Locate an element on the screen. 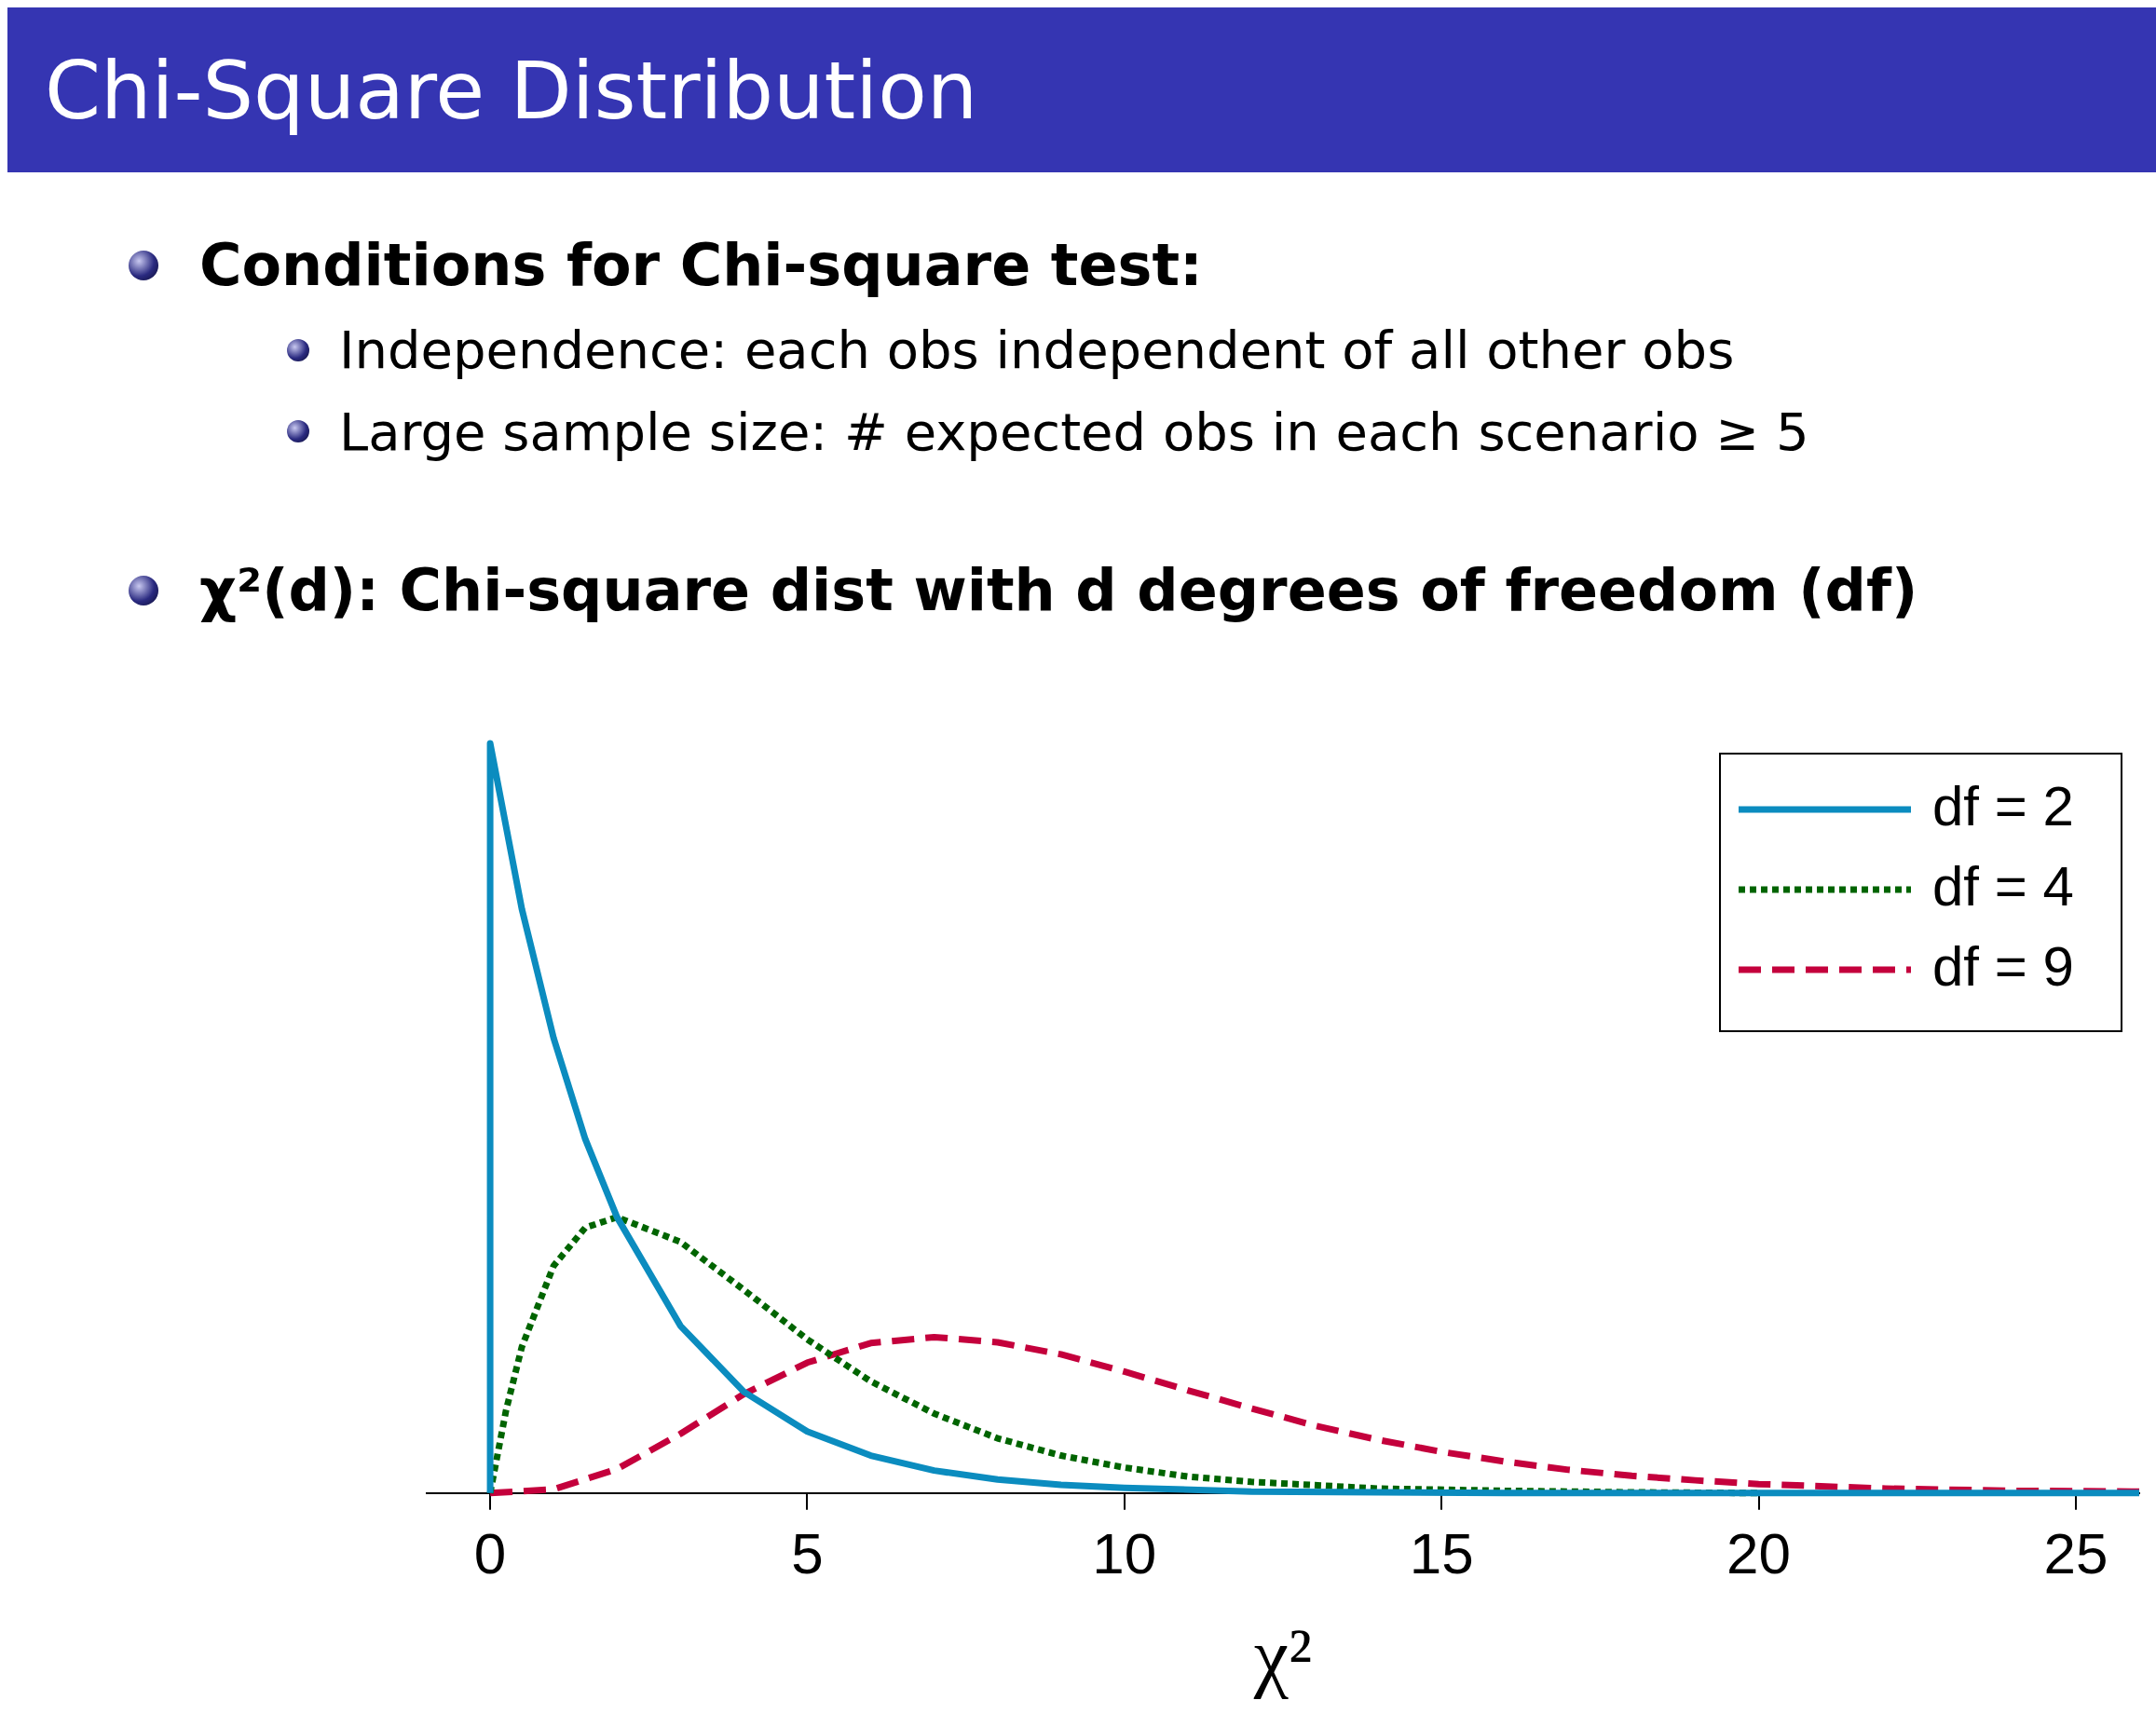  chart-title: Chi-Square Distribution is located at coordinates (511, 90).